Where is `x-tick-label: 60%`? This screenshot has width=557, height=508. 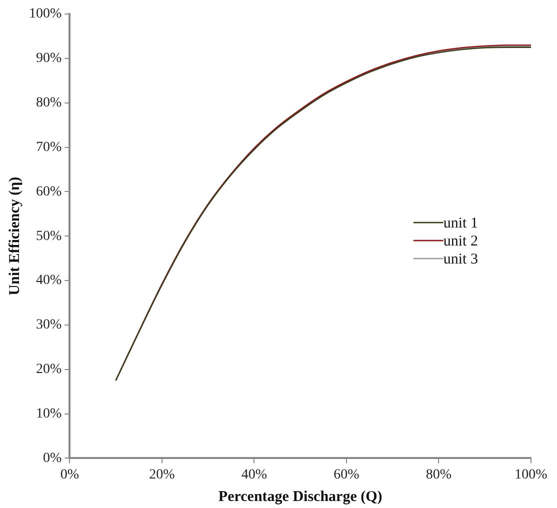 x-tick-label: 60% is located at coordinates (347, 474).